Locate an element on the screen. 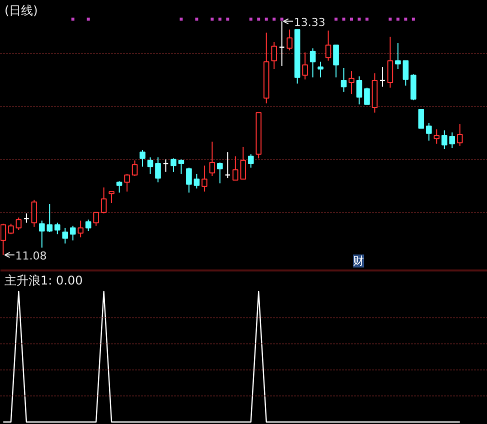 The height and width of the screenshot is (424, 487). annotation: 财 is located at coordinates (358, 261).